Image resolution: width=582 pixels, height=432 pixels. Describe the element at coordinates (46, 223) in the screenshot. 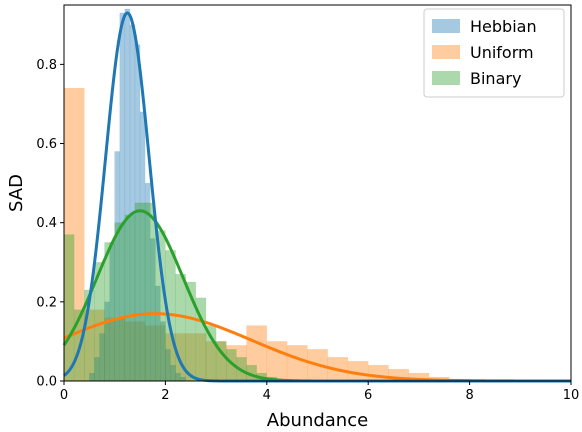

I see `y-tick-label: 0.4` at that location.